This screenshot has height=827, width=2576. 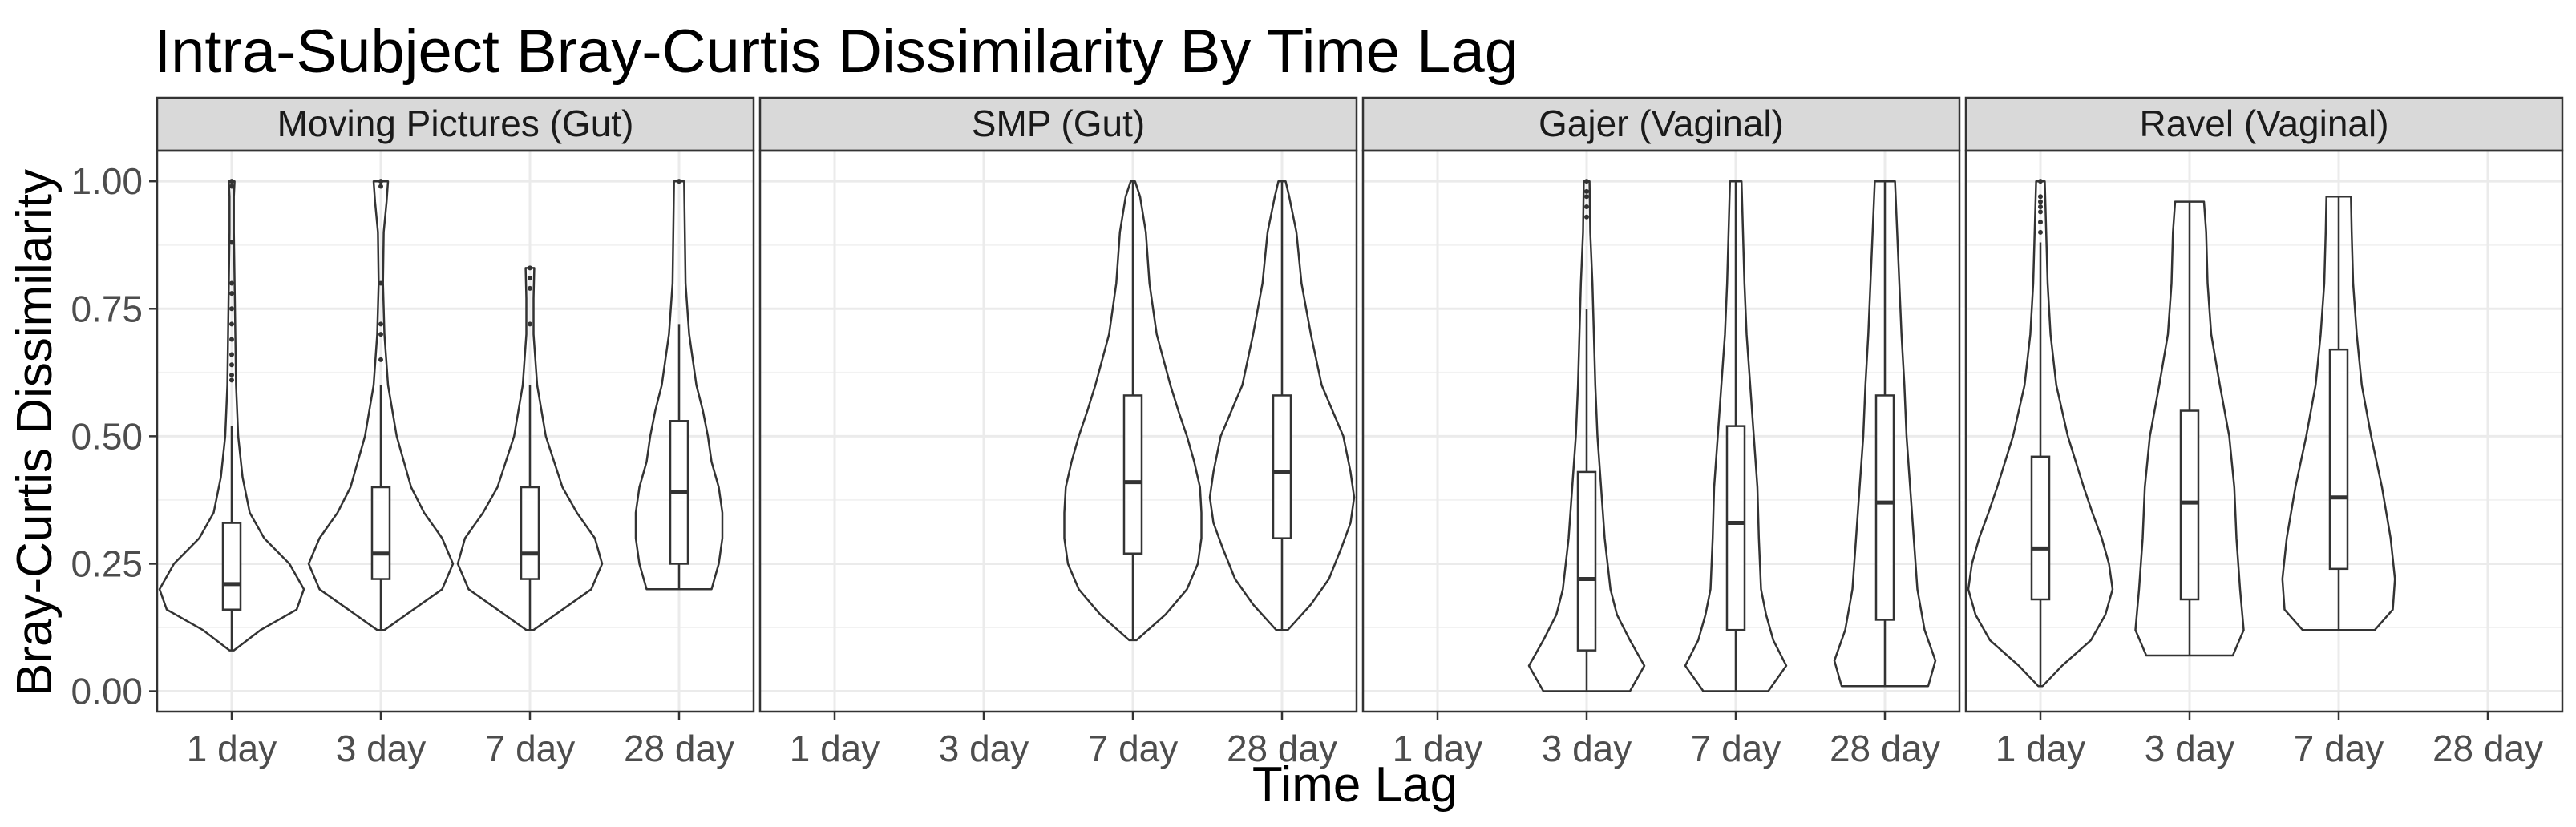 I want to click on facet-strip-label: Gajer (Vaginal), so click(x=1661, y=123).